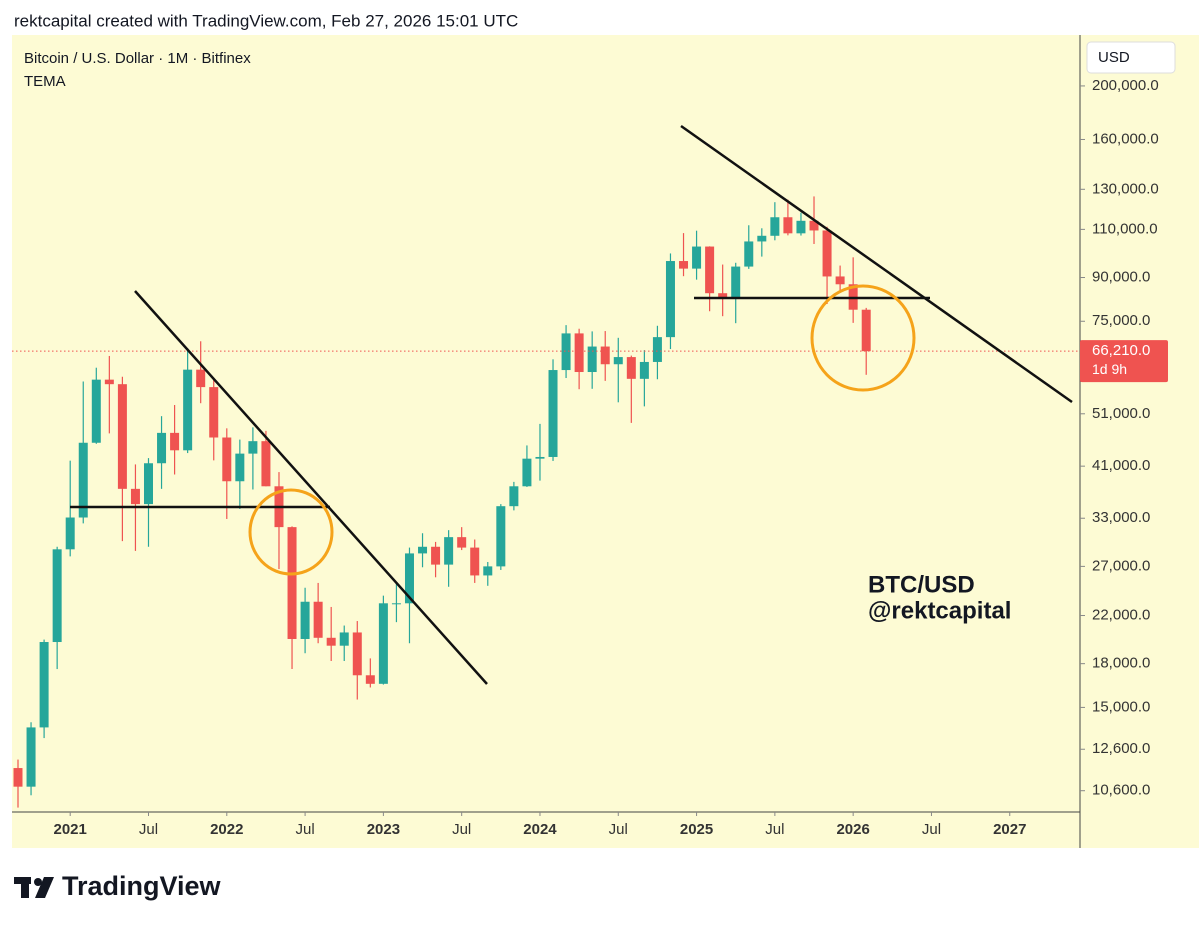 The width and height of the screenshot is (1199, 927). Describe the element at coordinates (1121, 320) in the screenshot. I see `y-tick-label: 75,000.0` at that location.